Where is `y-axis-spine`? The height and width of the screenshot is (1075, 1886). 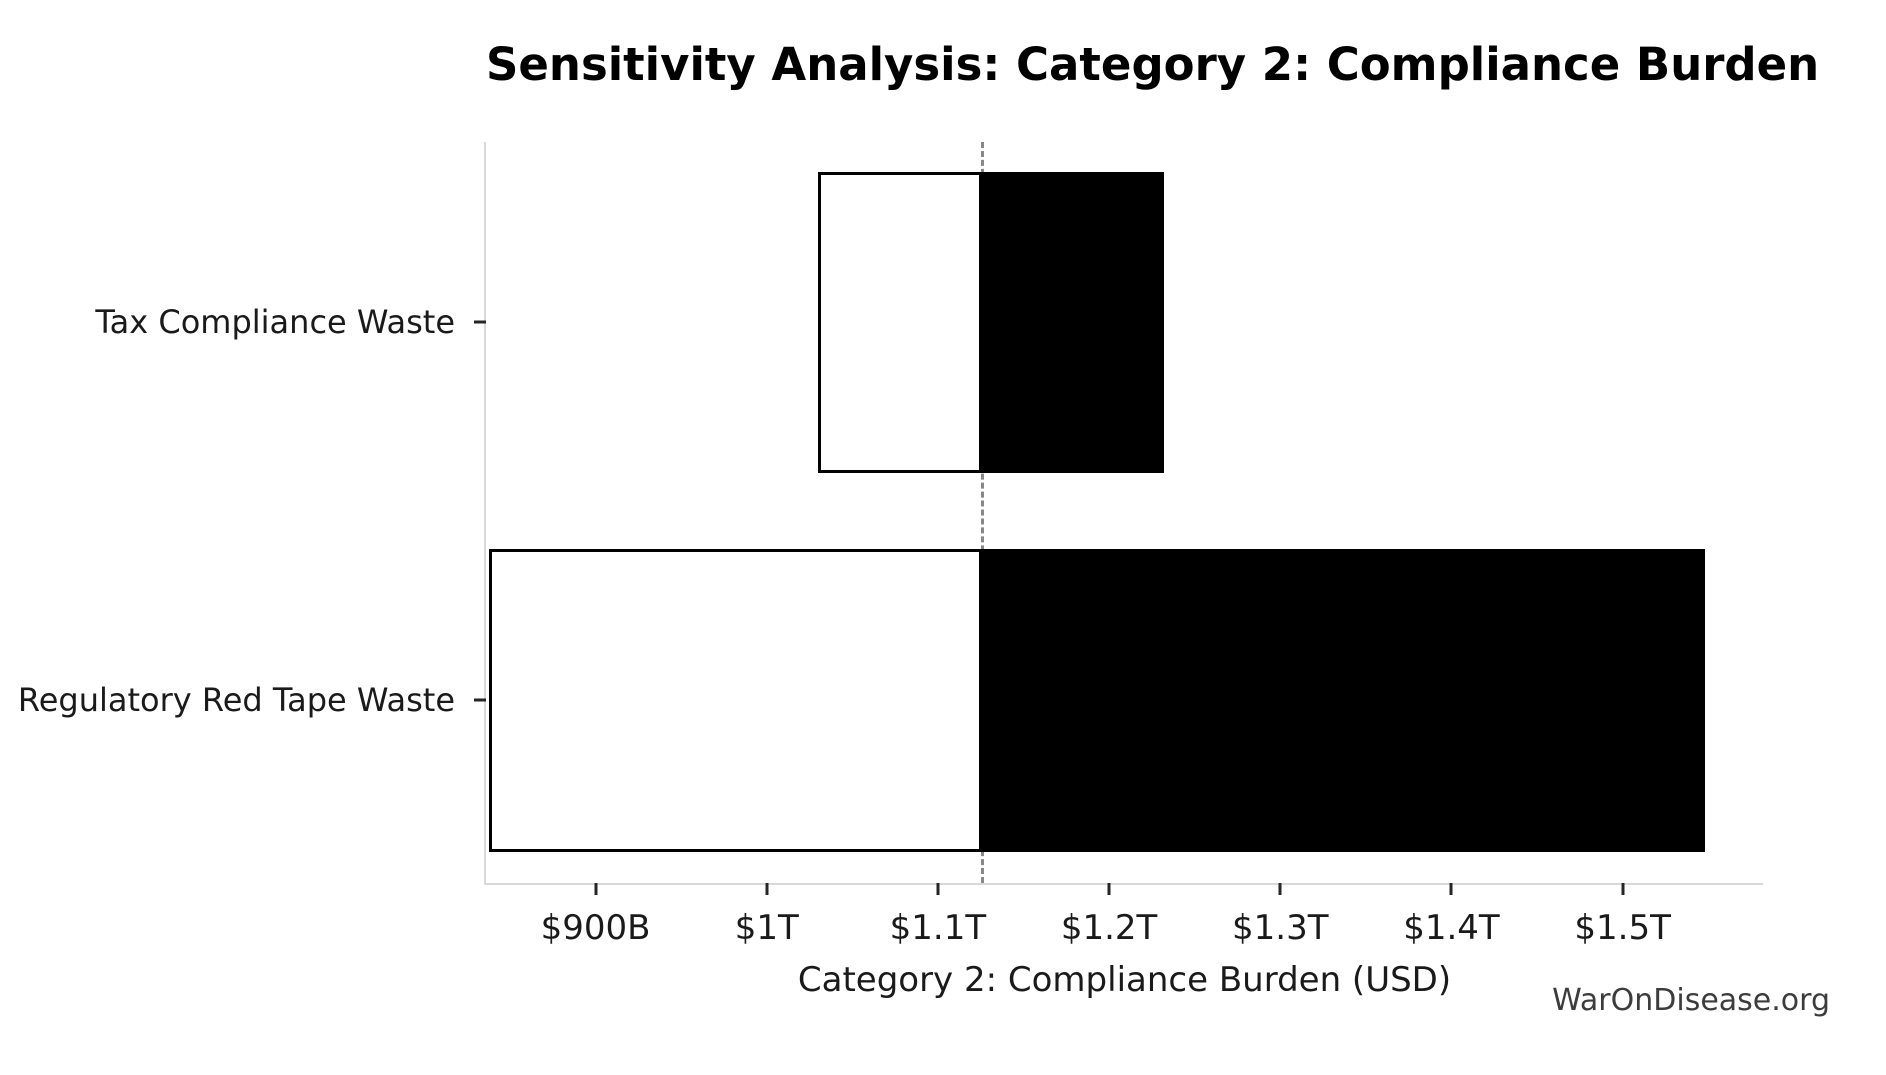 y-axis-spine is located at coordinates (485, 512).